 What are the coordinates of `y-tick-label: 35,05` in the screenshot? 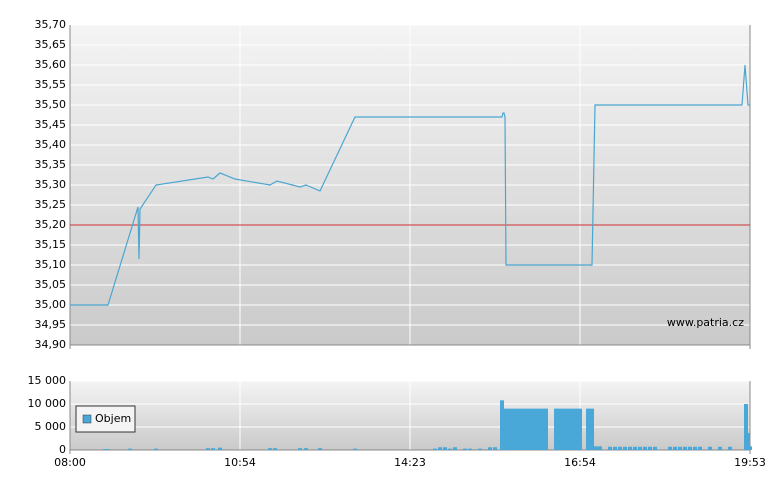 It's located at (51, 284).